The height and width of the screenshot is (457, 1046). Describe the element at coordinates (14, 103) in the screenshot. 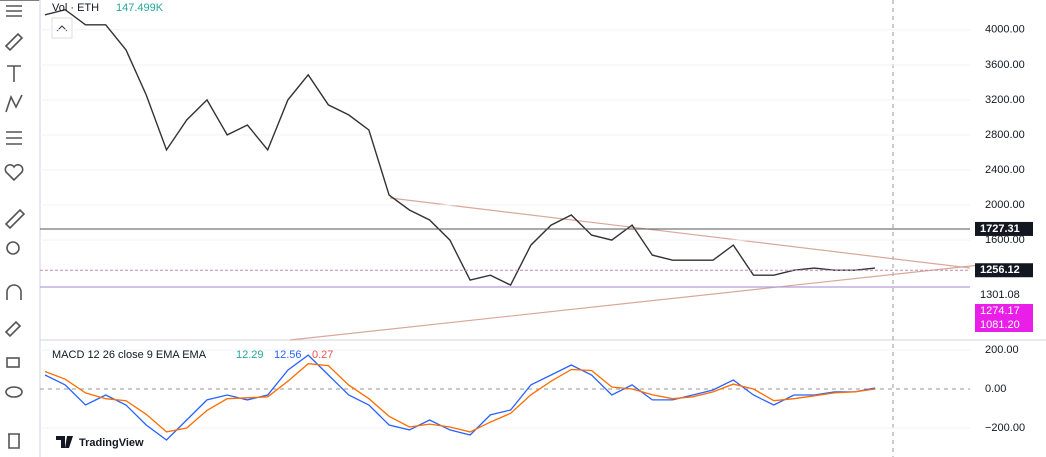

I see `pattern-tool` at that location.